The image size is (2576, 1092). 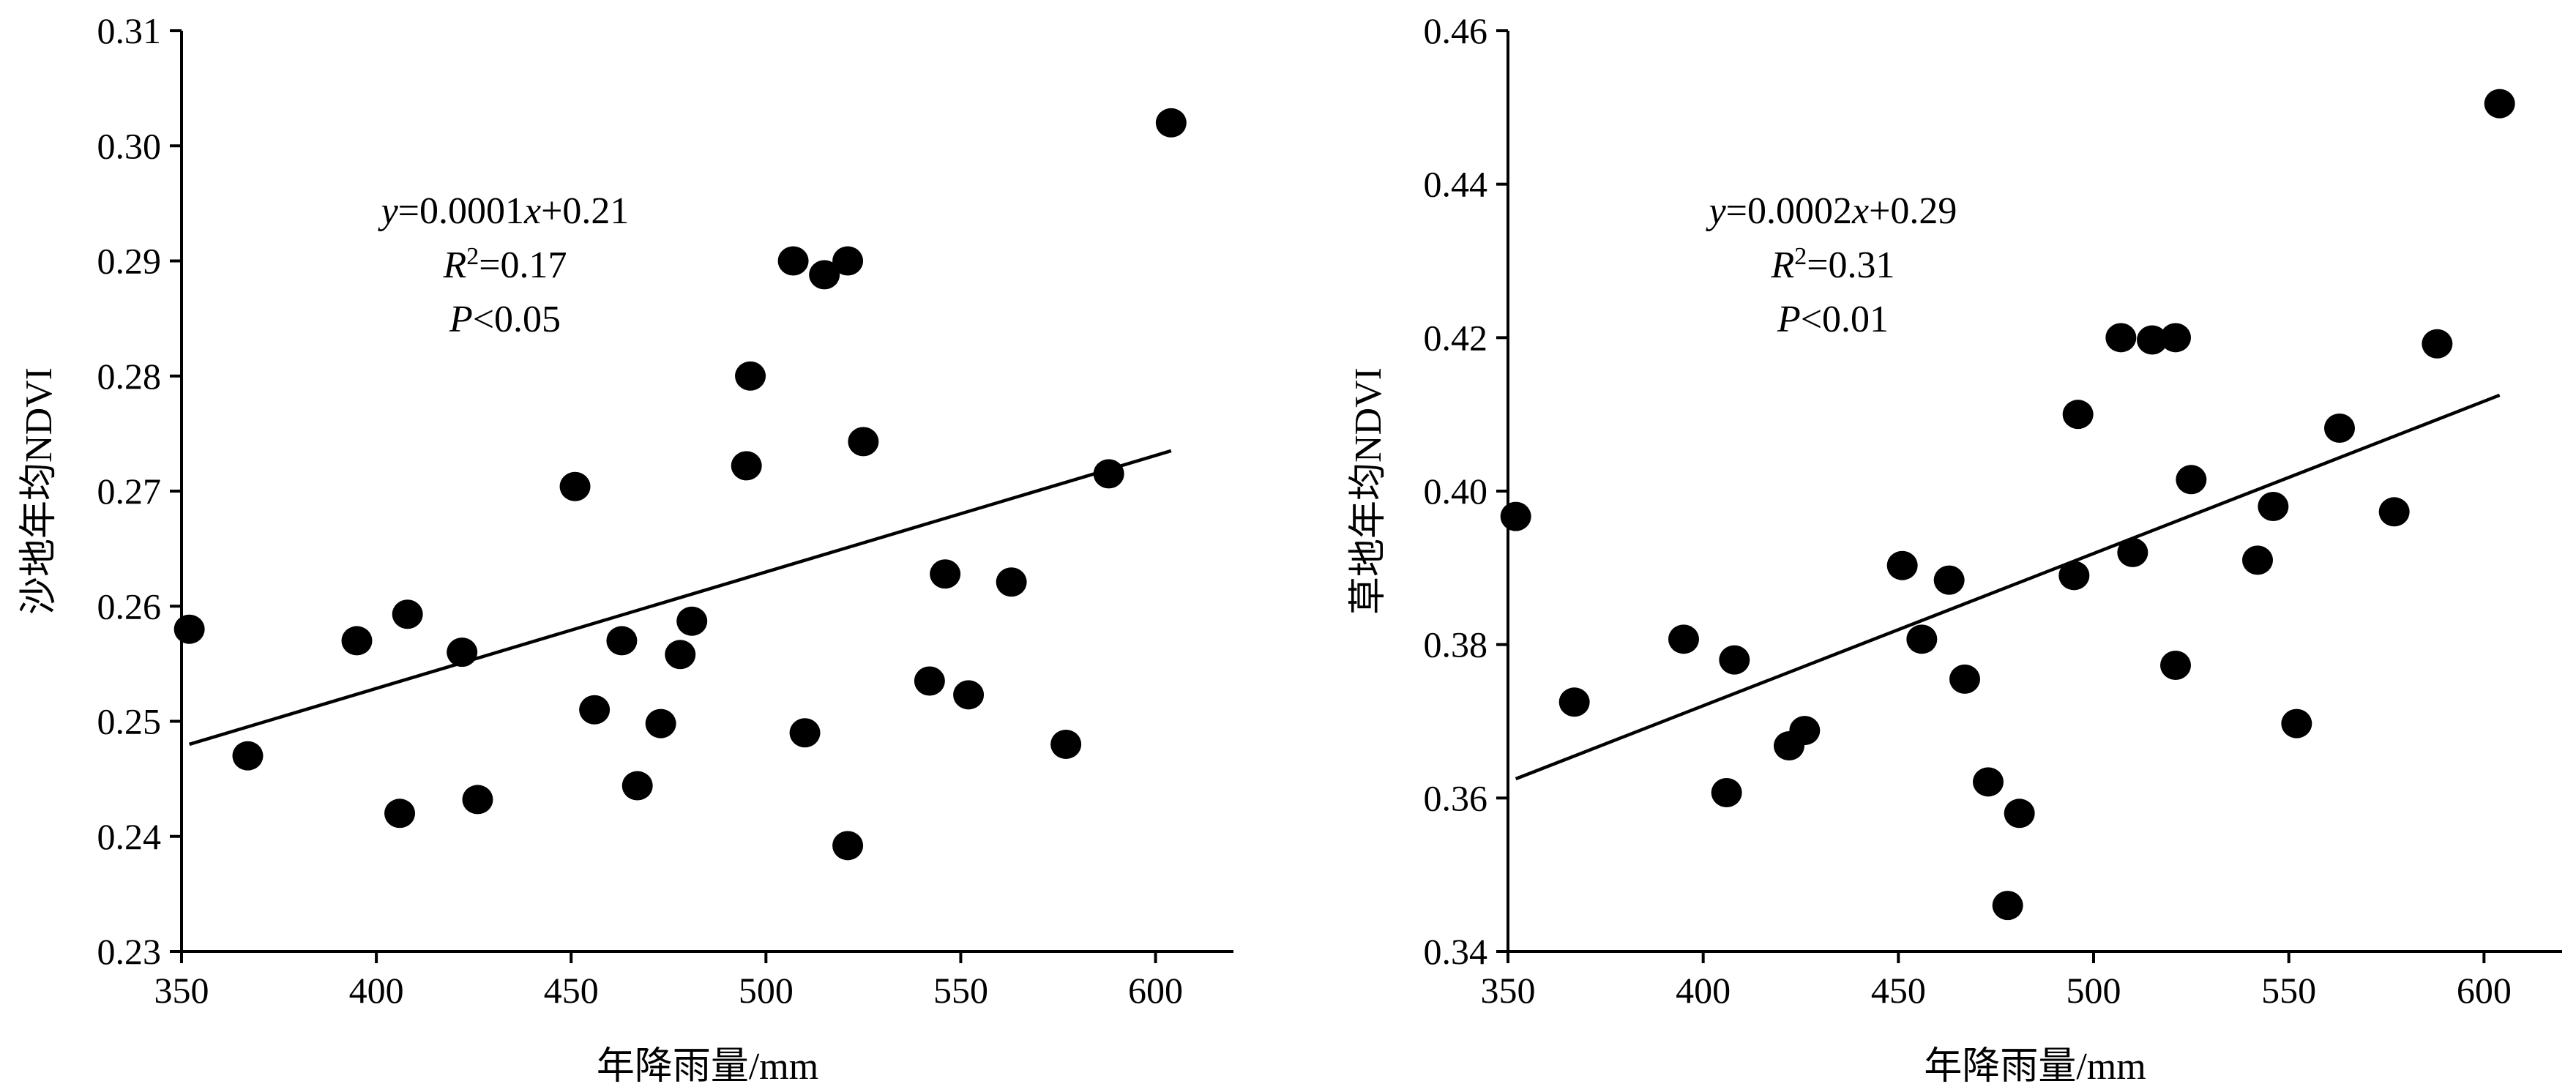 What do you see at coordinates (680, 598) in the screenshot?
I see `sand-regression-line` at bounding box center [680, 598].